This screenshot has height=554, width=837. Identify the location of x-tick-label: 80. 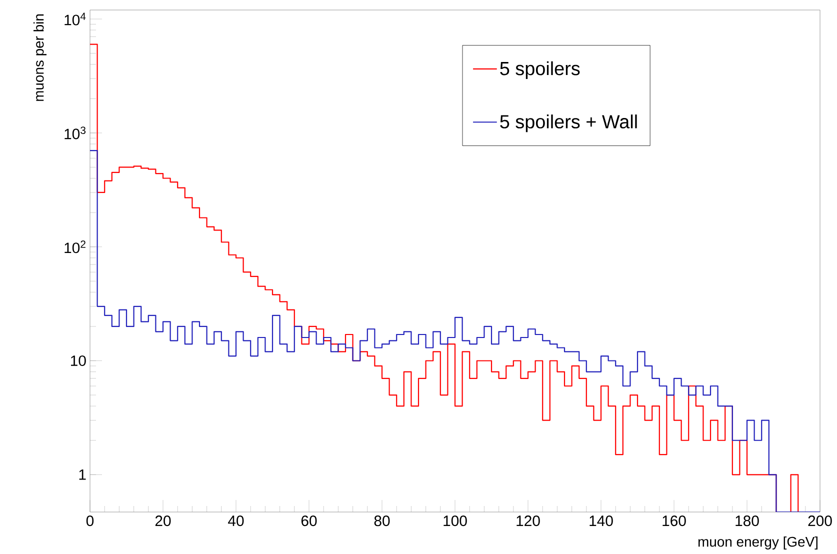
(382, 521).